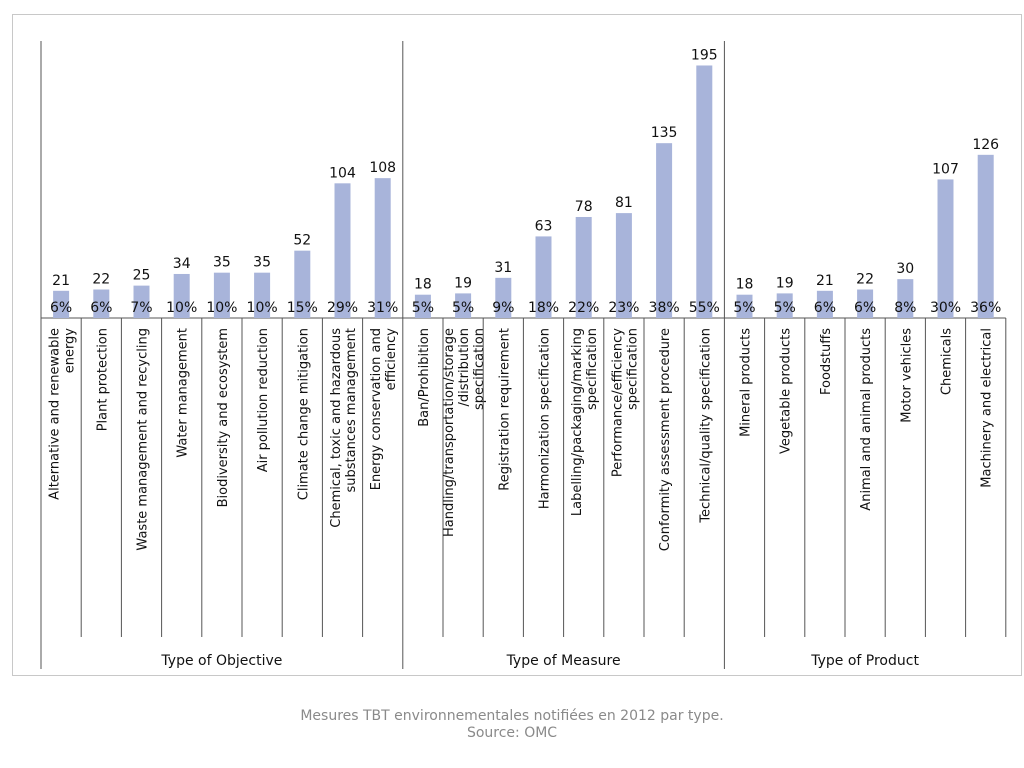 The image size is (1024, 768). Describe the element at coordinates (864, 661) in the screenshot. I see `group-label: Type of Product` at that location.